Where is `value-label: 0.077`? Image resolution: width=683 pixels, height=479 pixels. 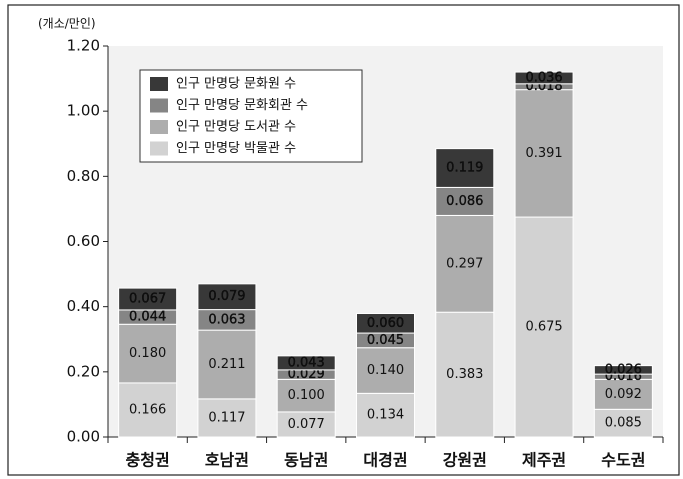 value-label: 0.077 is located at coordinates (306, 424).